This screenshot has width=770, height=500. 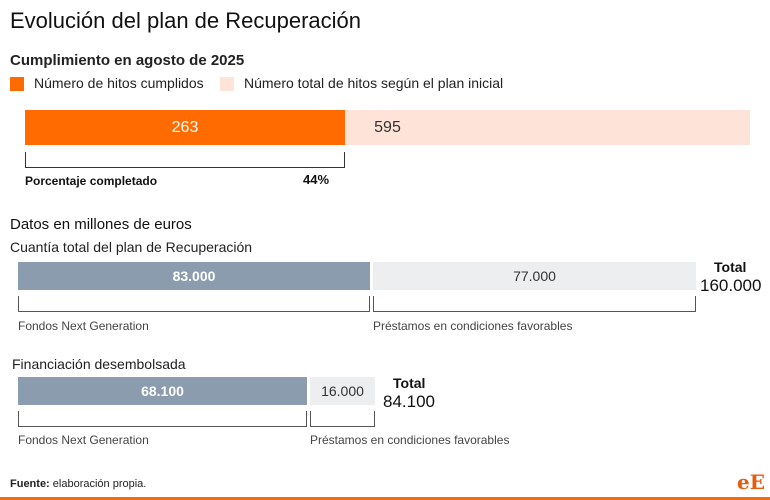 What do you see at coordinates (131, 247) in the screenshot?
I see `total-plan-label: Cuantía total del plan de Recuperación` at bounding box center [131, 247].